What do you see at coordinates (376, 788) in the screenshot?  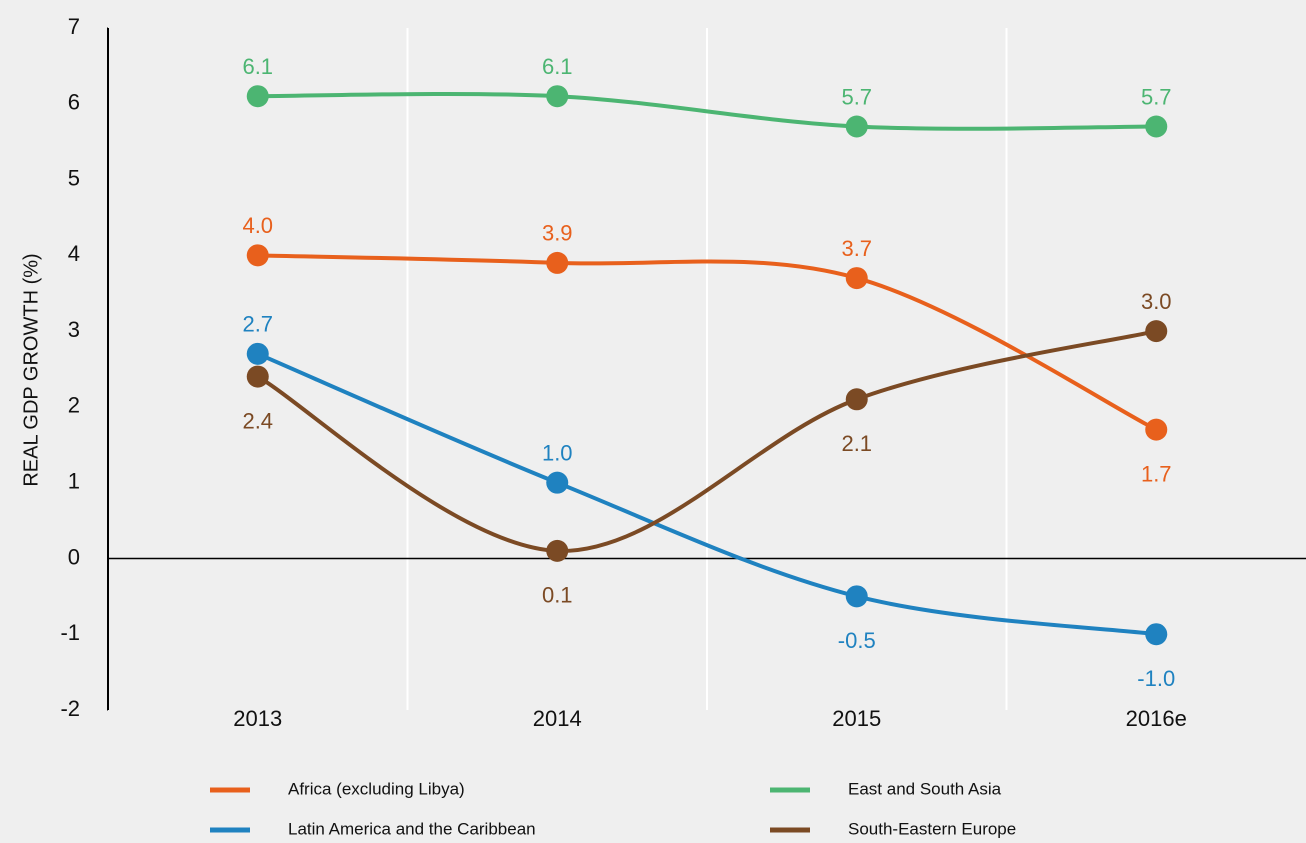 I see `legend-label: Africa (excluding Libya)` at bounding box center [376, 788].